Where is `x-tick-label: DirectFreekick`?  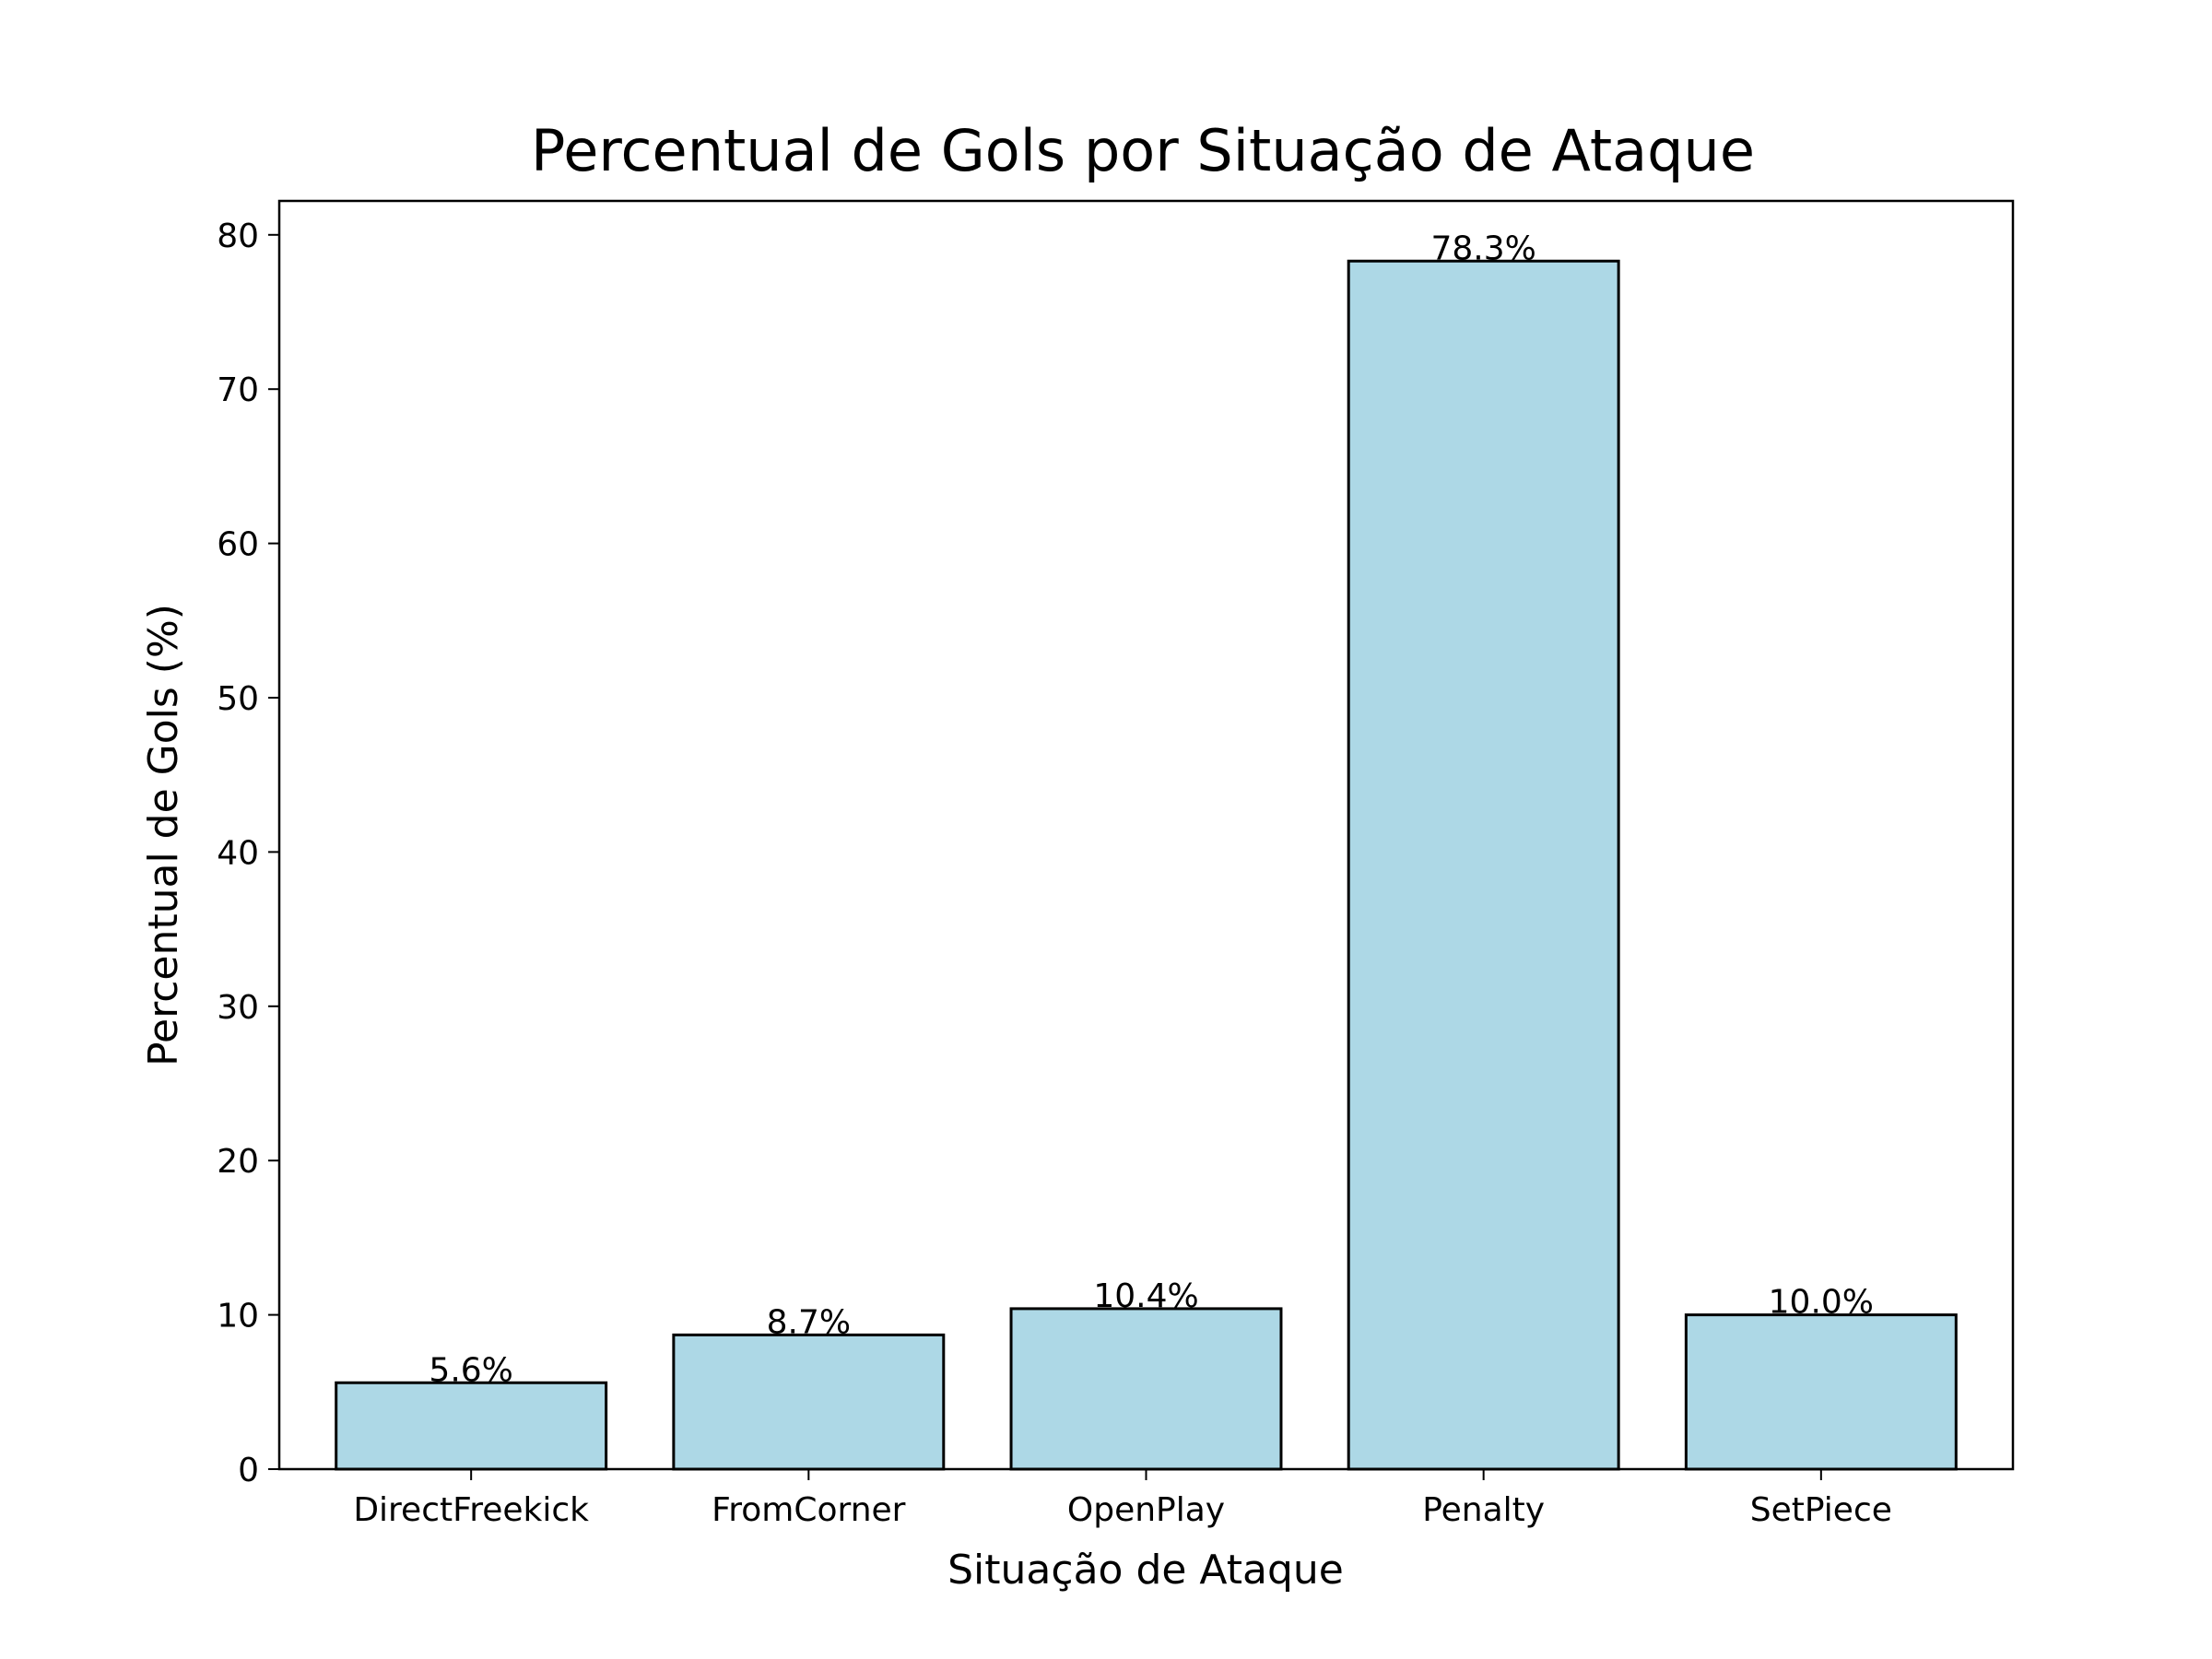
x-tick-label: DirectFreekick is located at coordinates (471, 1510).